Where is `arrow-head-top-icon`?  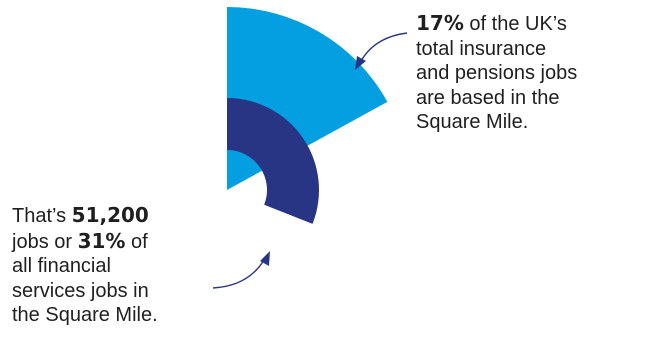
arrow-head-top-icon is located at coordinates (360, 63).